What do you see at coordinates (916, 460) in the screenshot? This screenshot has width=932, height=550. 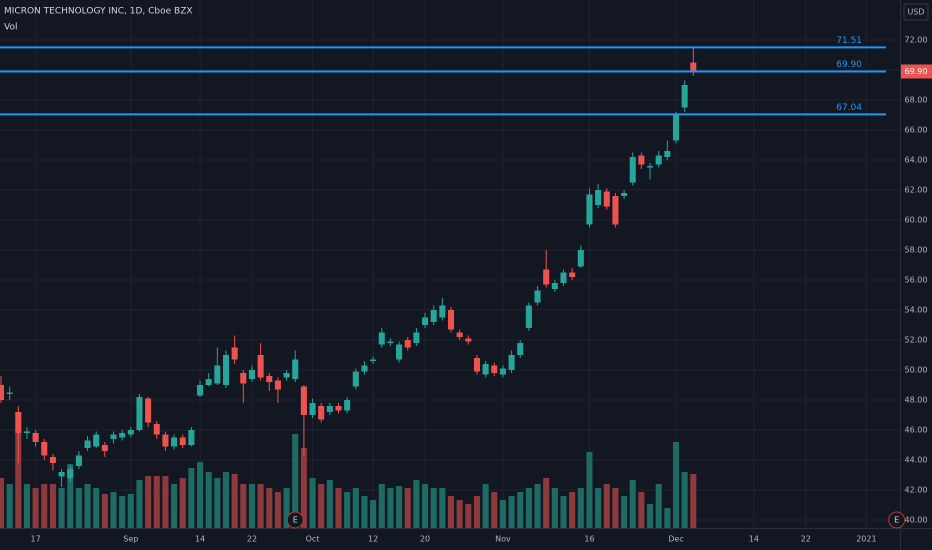 I see `y-tick-label: 44.00` at bounding box center [916, 460].